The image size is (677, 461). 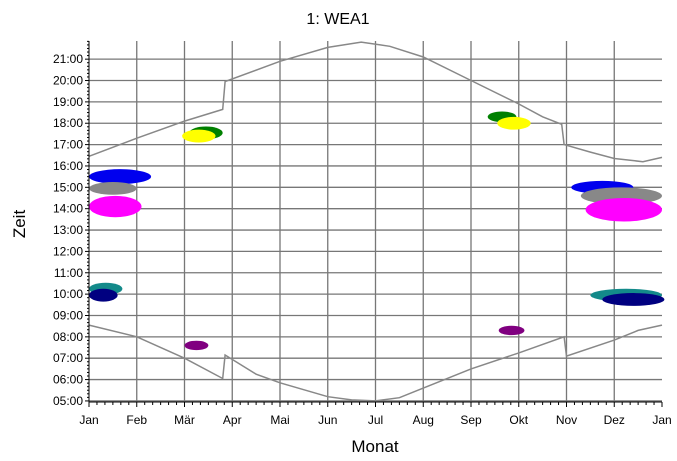 I want to click on y-tick-label: 21:00, so click(x=68, y=59).